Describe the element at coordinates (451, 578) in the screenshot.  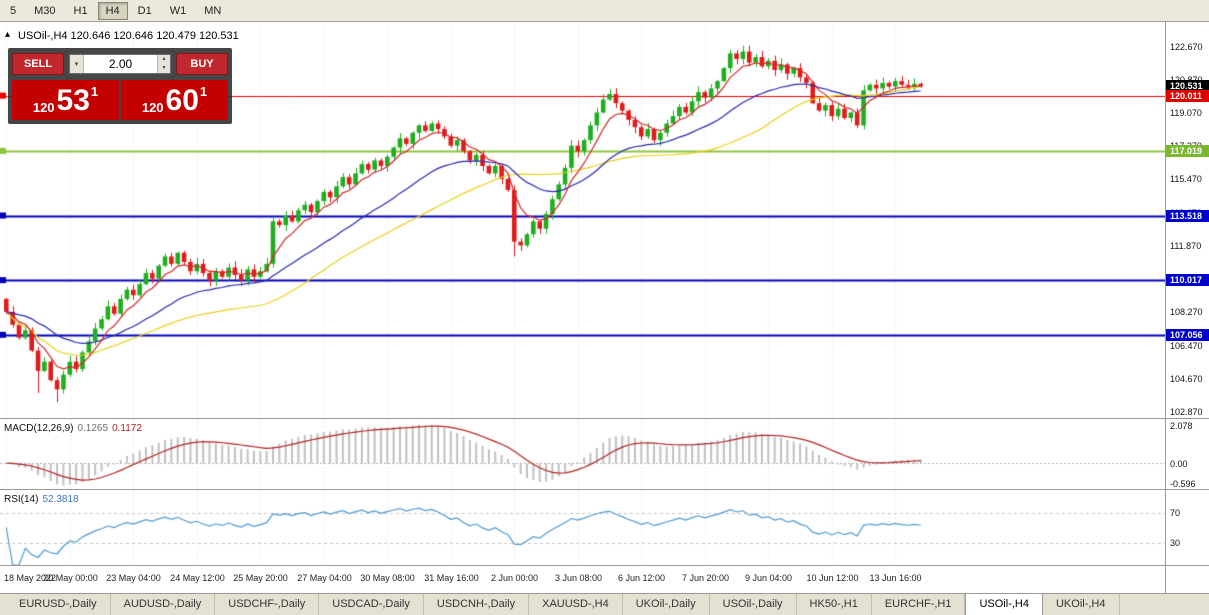
I see `time-axis-label: 31 May 16:00` at that location.